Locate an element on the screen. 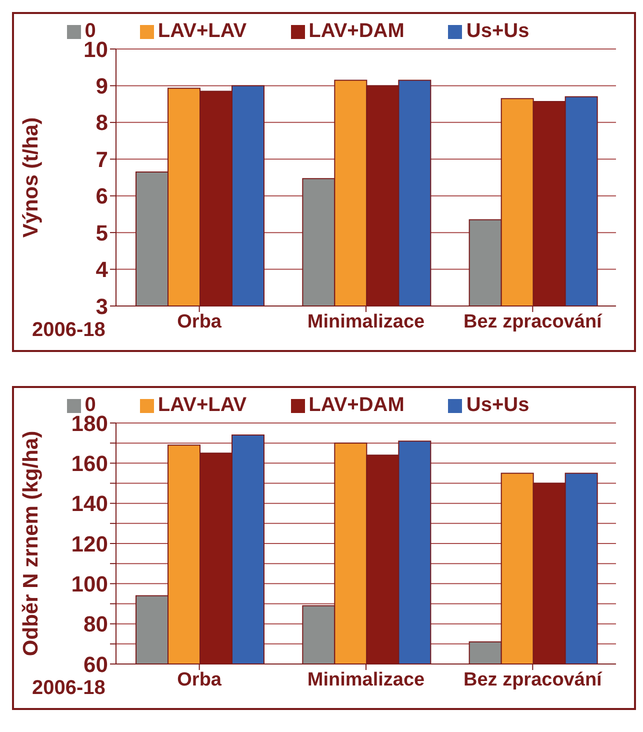 The image size is (643, 732). y-tick-label: 60 is located at coordinates (96, 664).